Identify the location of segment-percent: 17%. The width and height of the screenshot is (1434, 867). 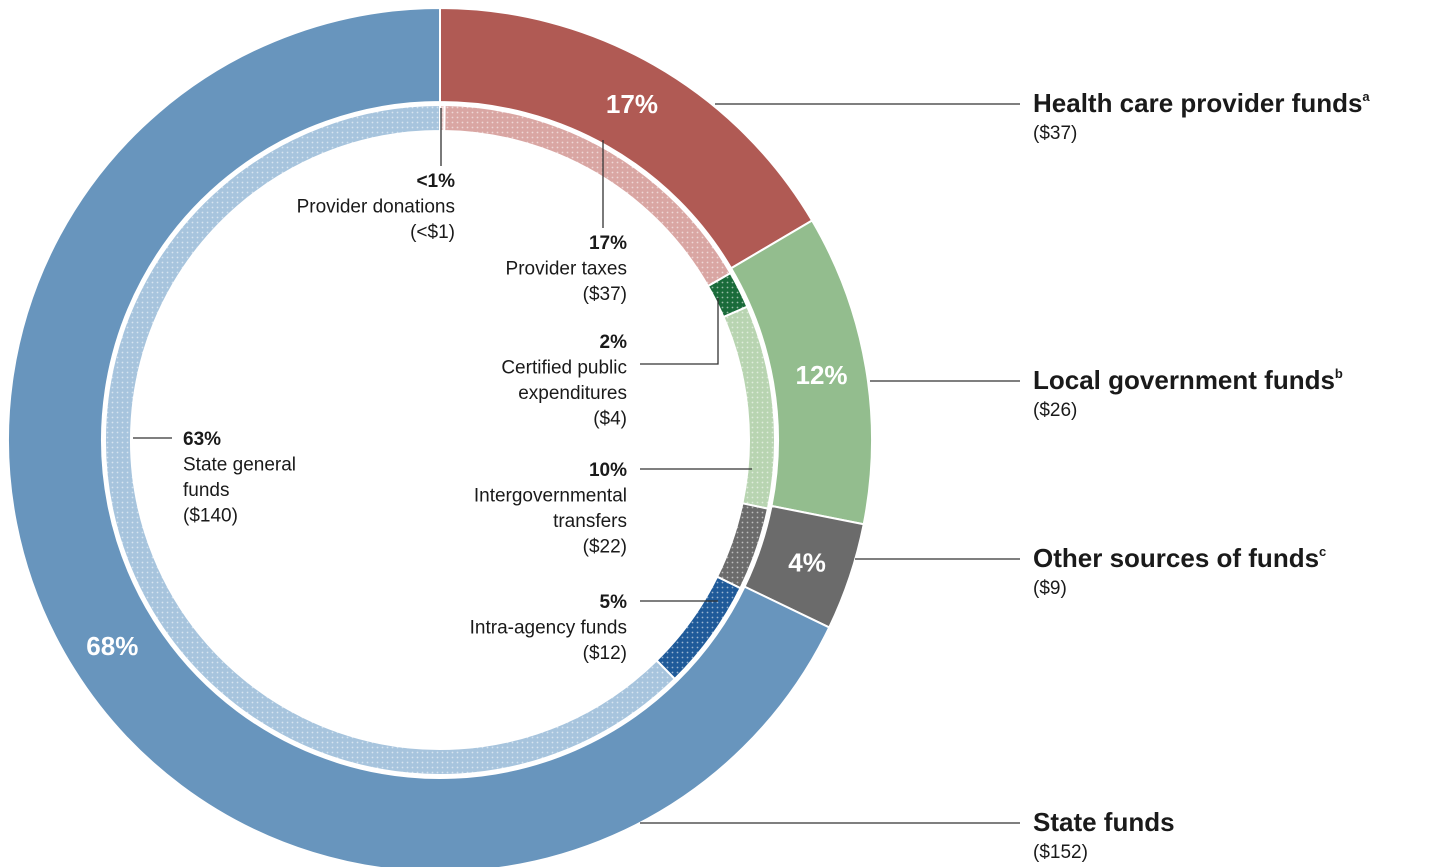
(632, 104).